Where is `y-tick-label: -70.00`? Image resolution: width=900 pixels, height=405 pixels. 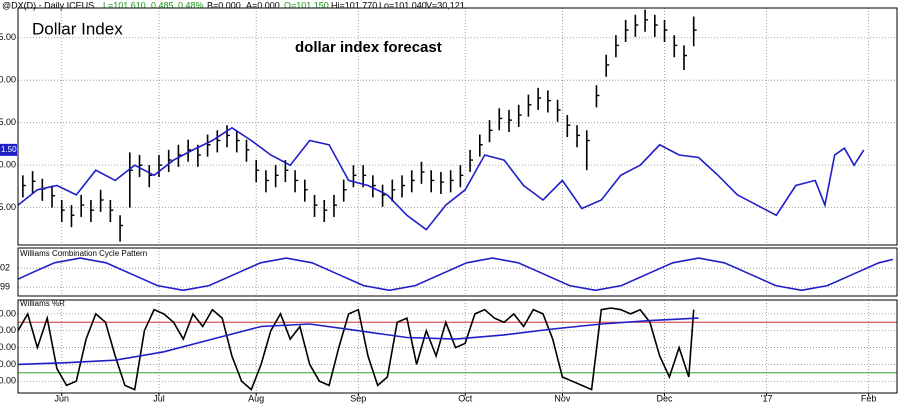
y-tick-label: -70.00 is located at coordinates (8, 364).